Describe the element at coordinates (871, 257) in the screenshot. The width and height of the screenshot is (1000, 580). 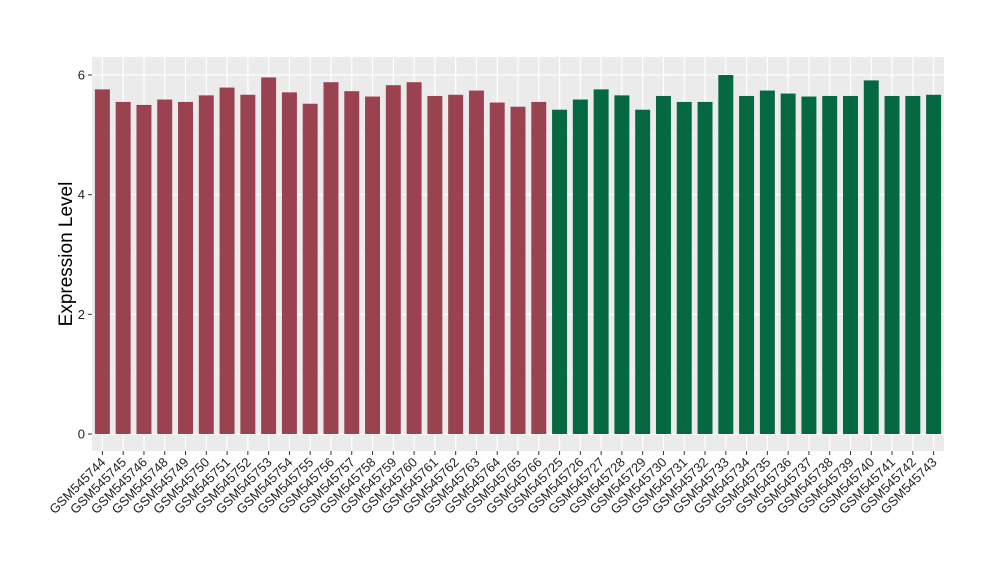
I see `bar-GSM545740` at that location.